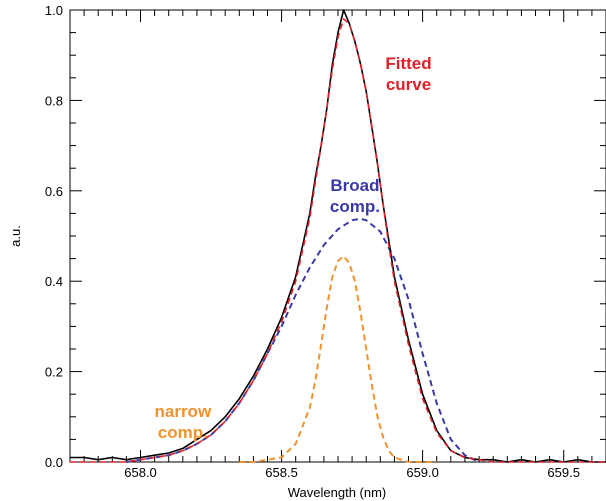 This screenshot has height=501, width=606. What do you see at coordinates (182, 411) in the screenshot?
I see `annotation-line: narrow` at bounding box center [182, 411].